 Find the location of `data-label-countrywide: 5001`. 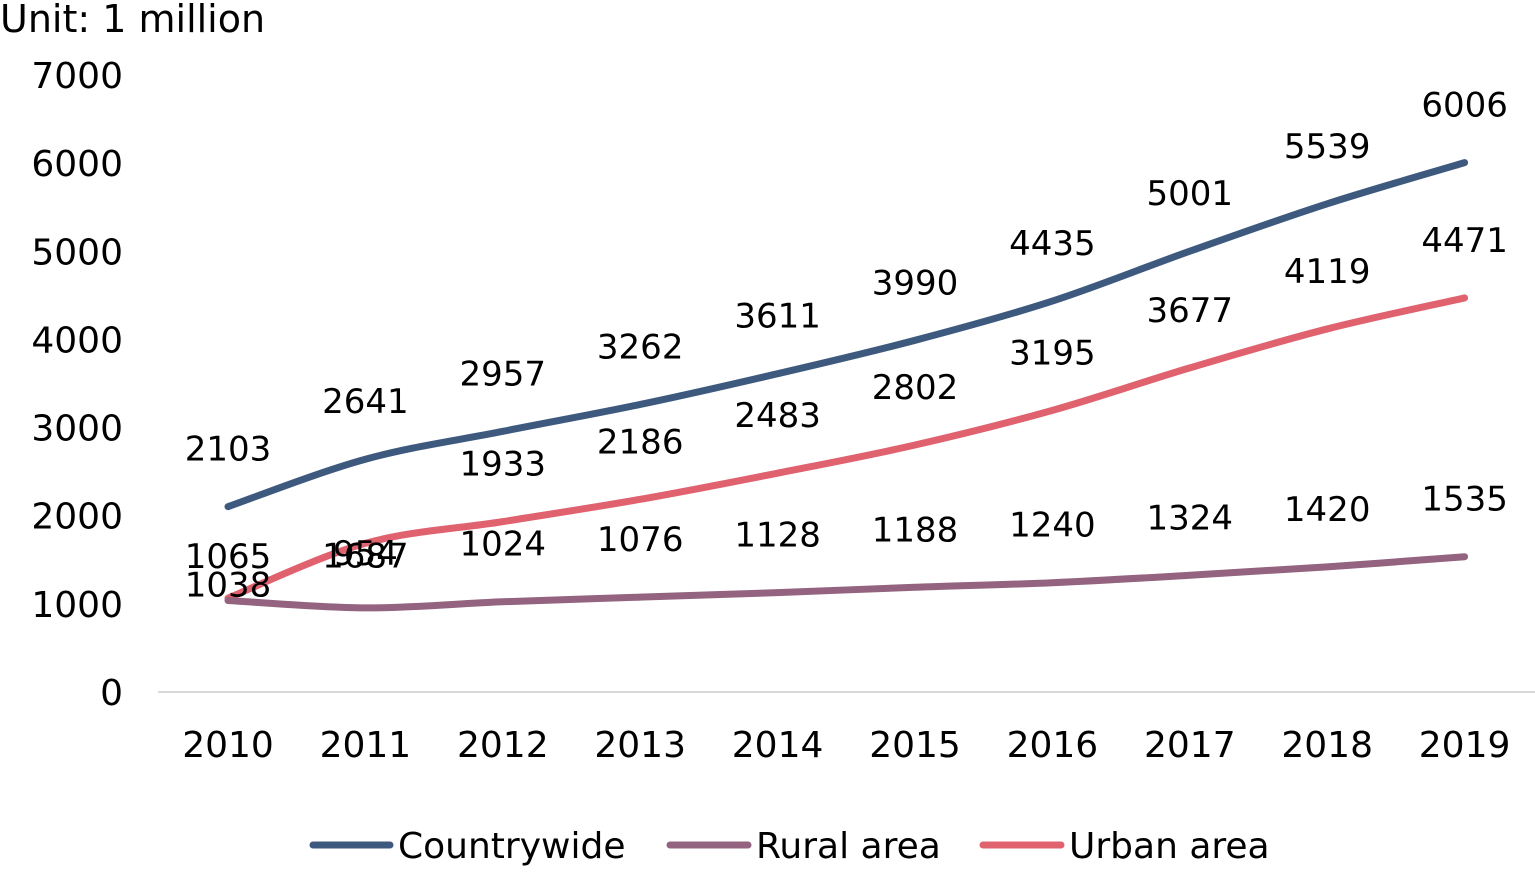

data-label-countrywide: 5001 is located at coordinates (1190, 194).